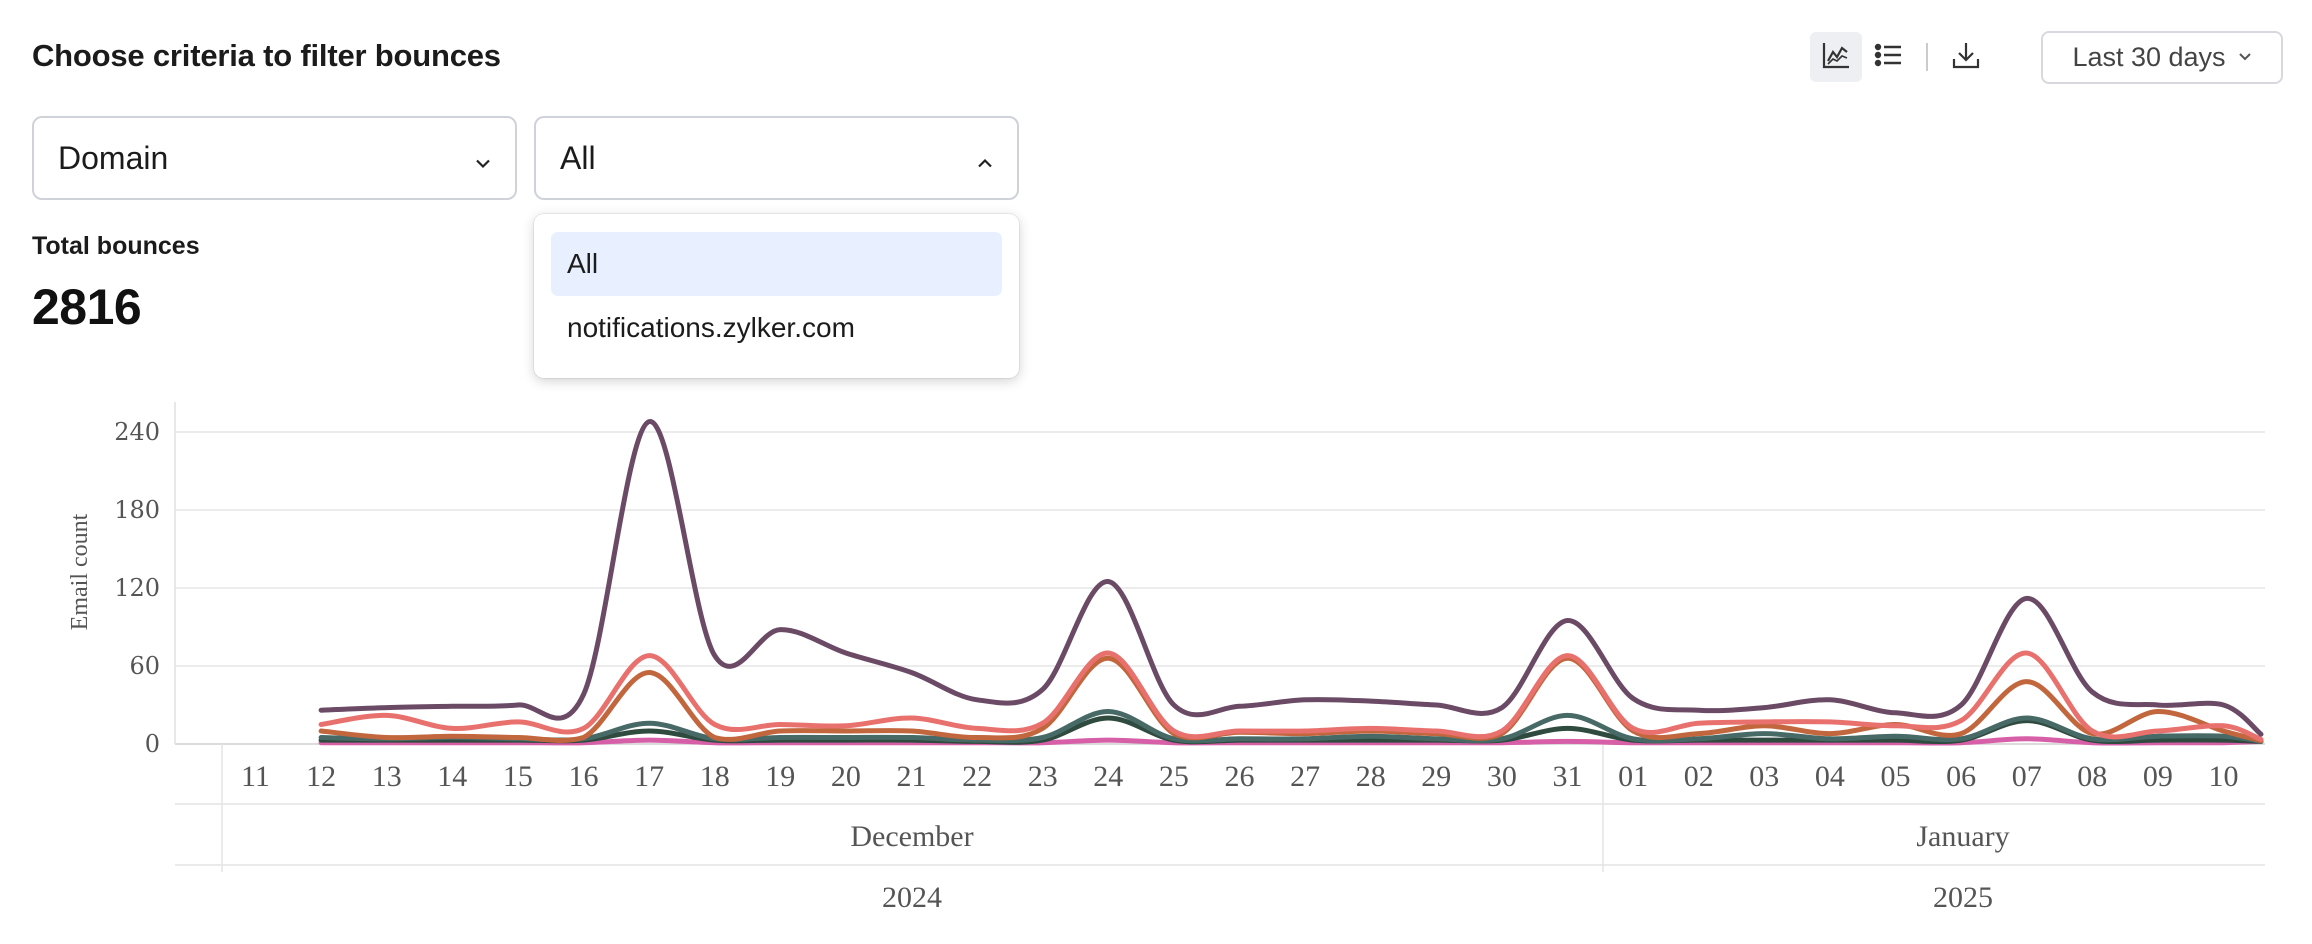 Image resolution: width=2312 pixels, height=944 pixels. Describe the element at coordinates (137, 510) in the screenshot. I see `y-tick-label: 180` at that location.